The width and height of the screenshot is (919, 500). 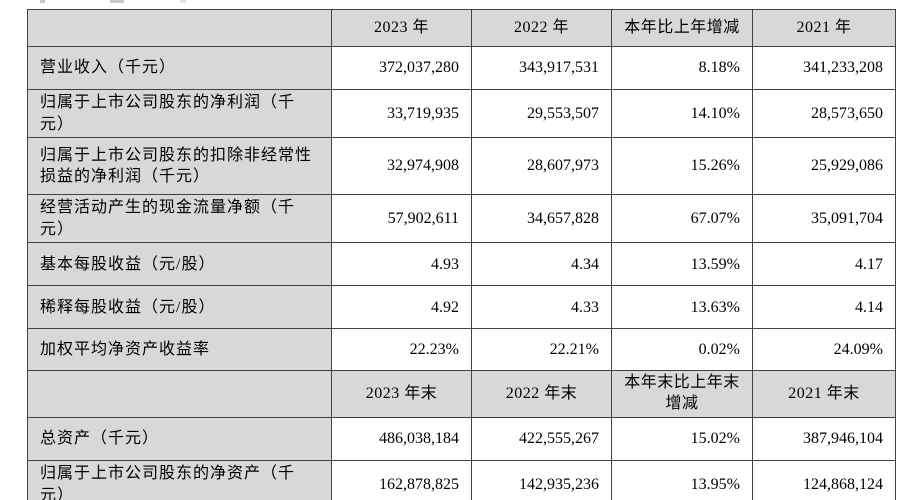 What do you see at coordinates (682, 479) in the screenshot?
I see `cell-change: 13.95%` at bounding box center [682, 479].